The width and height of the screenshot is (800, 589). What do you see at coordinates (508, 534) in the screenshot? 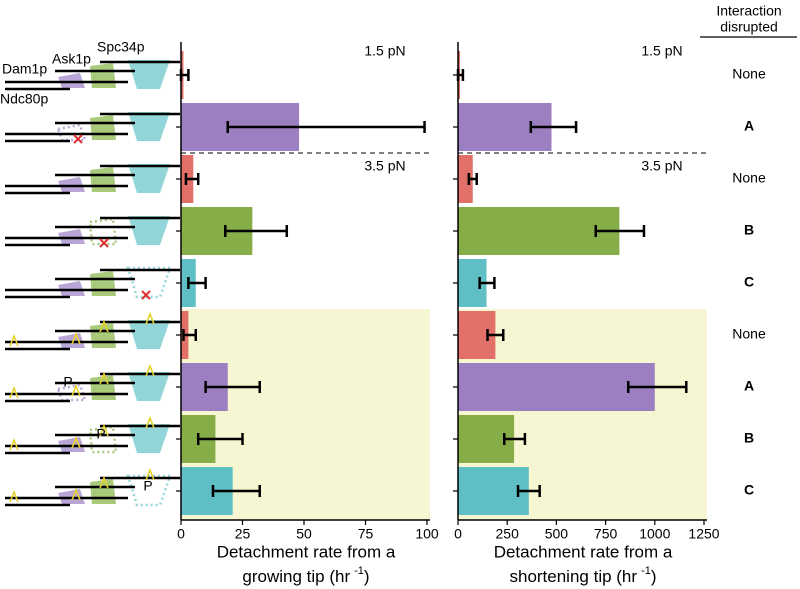
I see `x-tick-label: 250` at bounding box center [508, 534].